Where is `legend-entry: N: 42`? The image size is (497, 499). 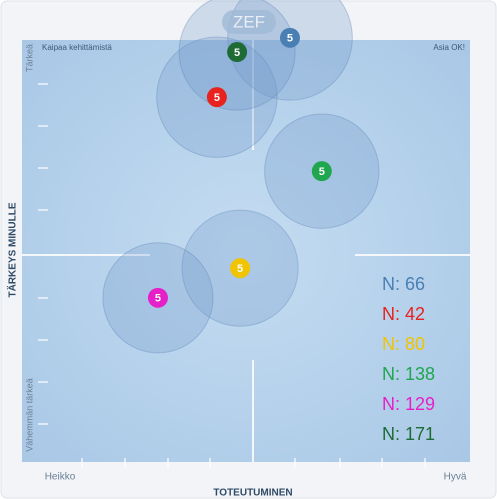
legend-entry: N: 42 is located at coordinates (403, 314).